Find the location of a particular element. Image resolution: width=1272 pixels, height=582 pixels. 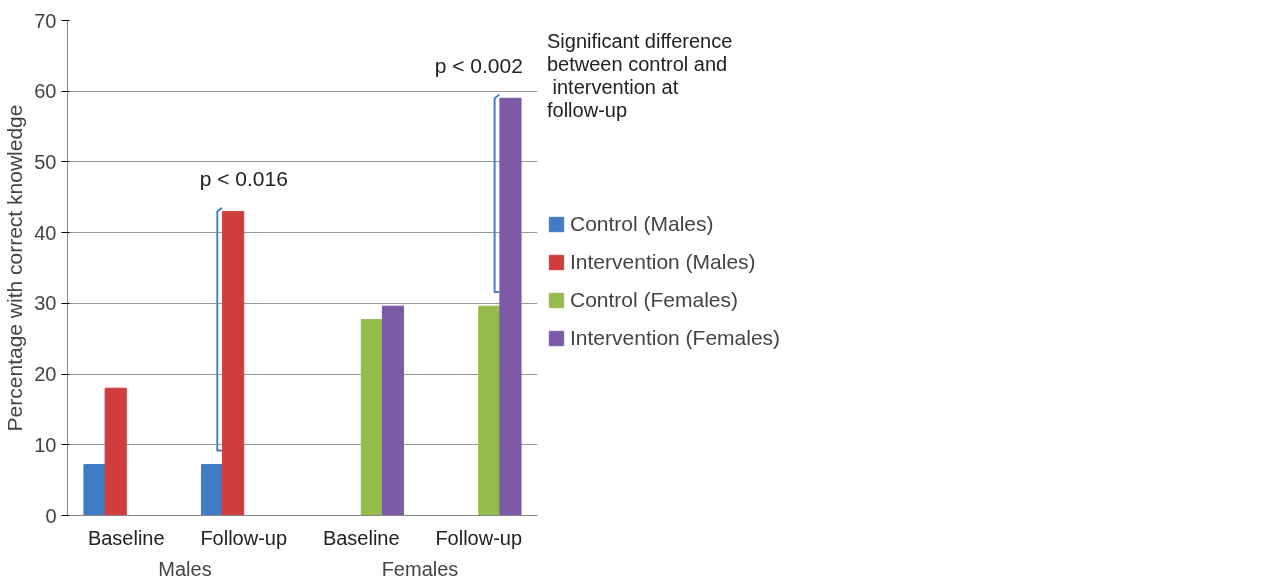

y-tick-label: 60 is located at coordinates (45, 91).